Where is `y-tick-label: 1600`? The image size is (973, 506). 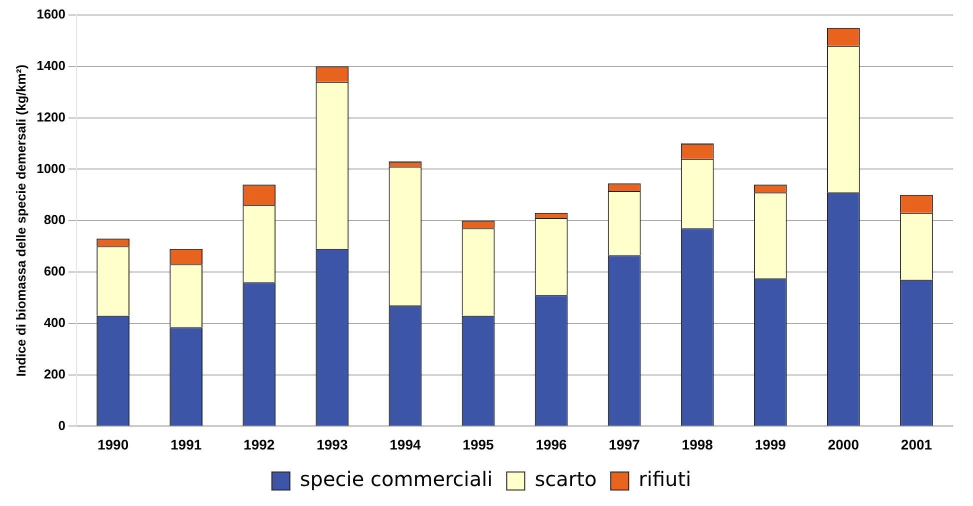 y-tick-label: 1600 is located at coordinates (51, 14).